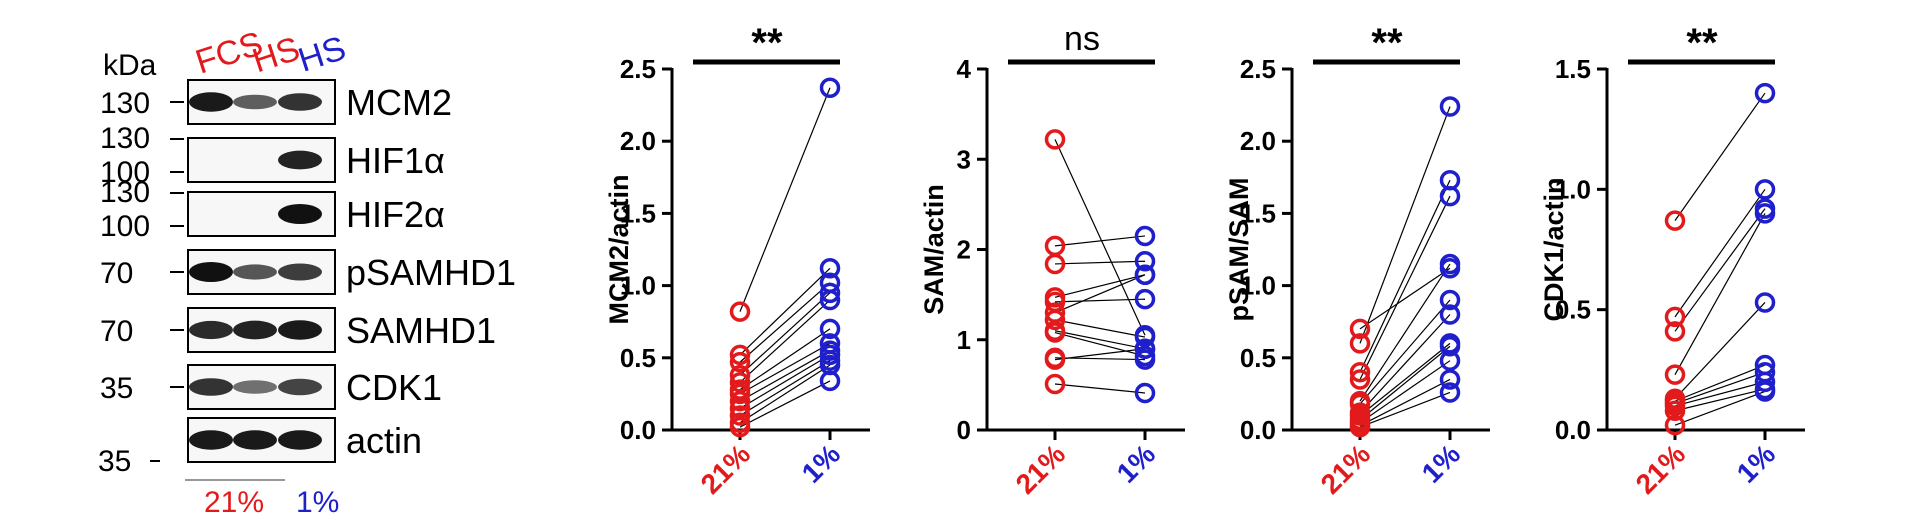 The image size is (1920, 522). What do you see at coordinates (234, 502) in the screenshot?
I see `condition-normoxia-label: 21%` at bounding box center [234, 502].